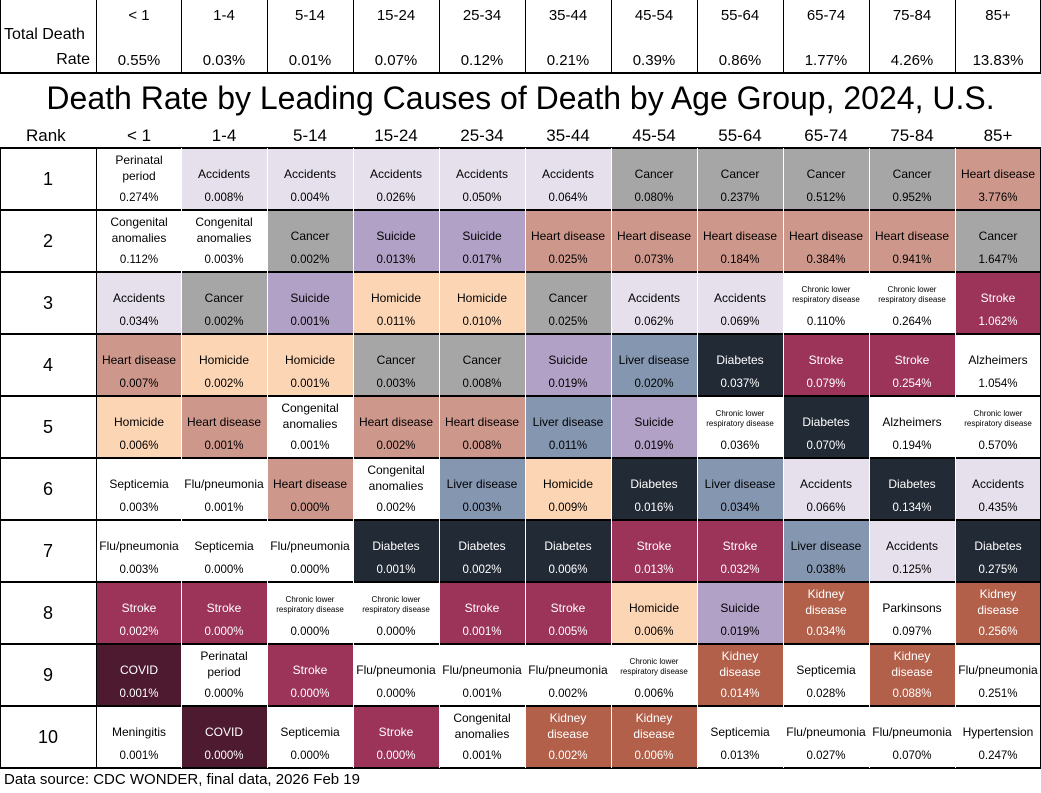  Describe the element at coordinates (826, 737) in the screenshot. I see `cause-cell: Flu/pneumonia 0.027%` at that location.